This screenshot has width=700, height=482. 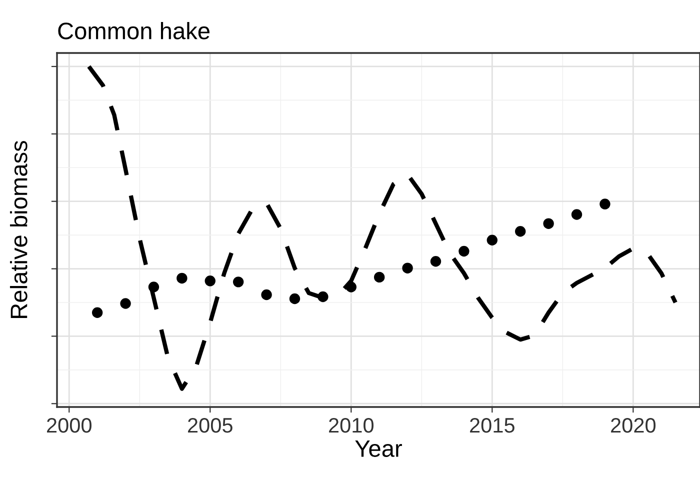 What do you see at coordinates (378, 448) in the screenshot?
I see `x-axis-title: Year` at bounding box center [378, 448].